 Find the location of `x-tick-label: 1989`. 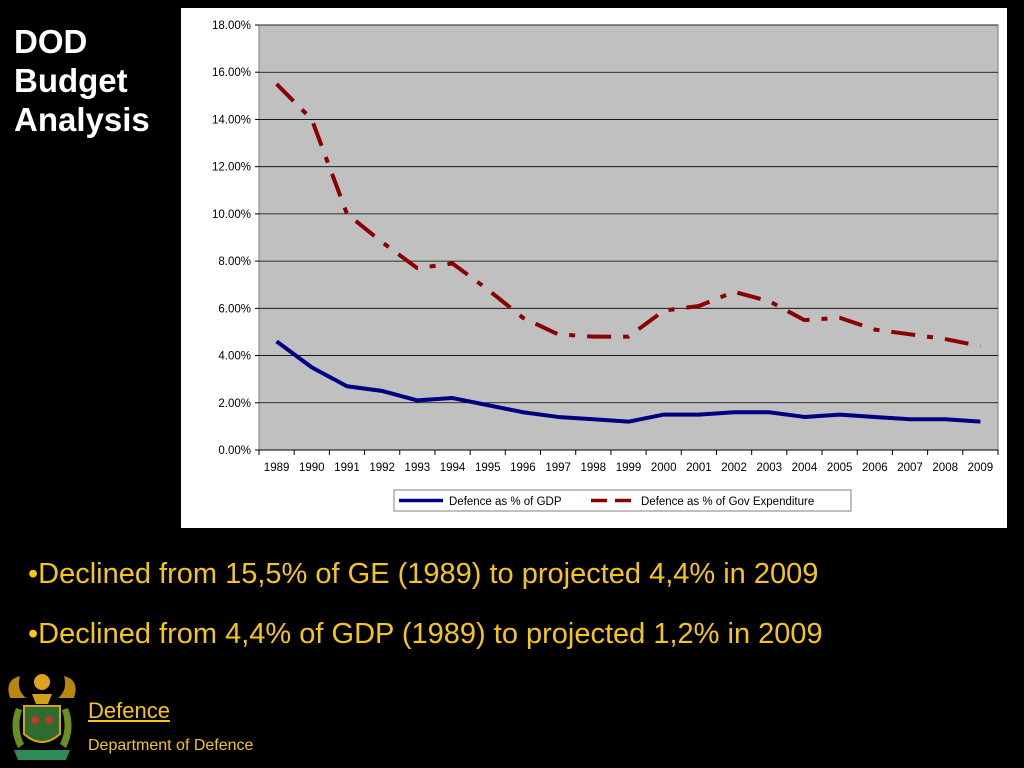

x-tick-label: 1989 is located at coordinates (277, 468).